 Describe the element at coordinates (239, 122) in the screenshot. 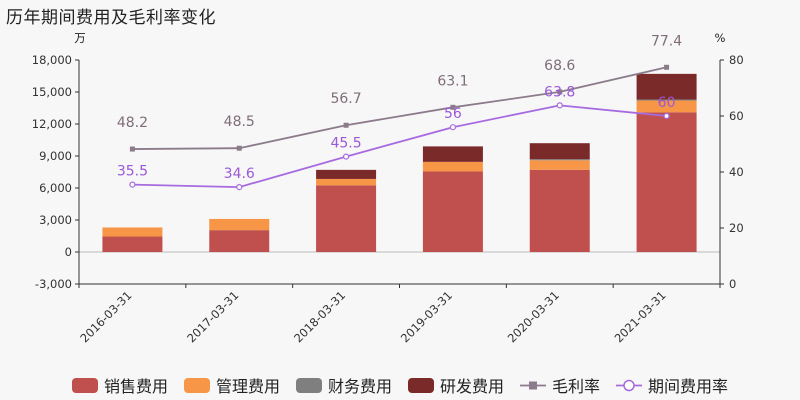

I see `gross-margin-label: 48.5` at that location.